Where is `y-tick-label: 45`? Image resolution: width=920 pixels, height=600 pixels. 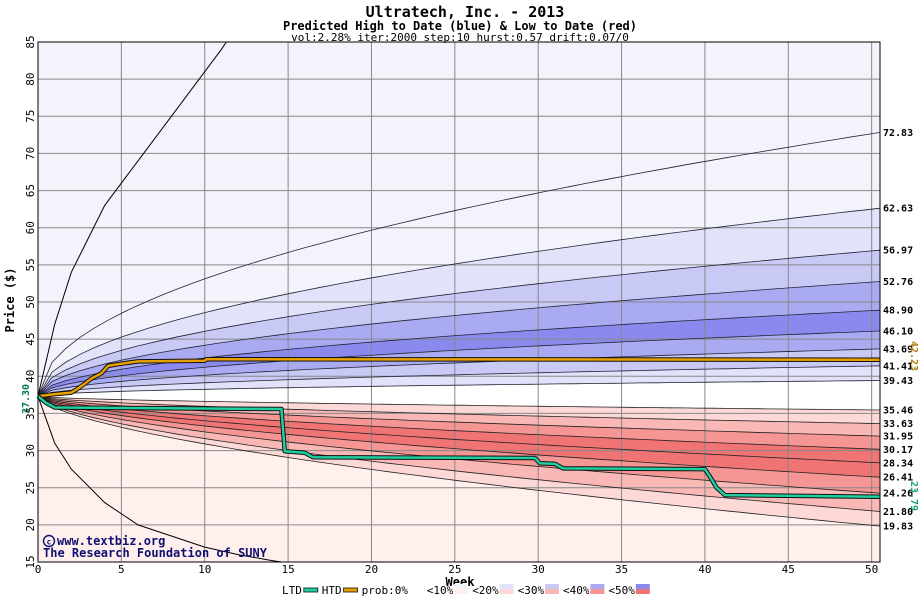
y-tick-label: 45 is located at coordinates (30, 339).